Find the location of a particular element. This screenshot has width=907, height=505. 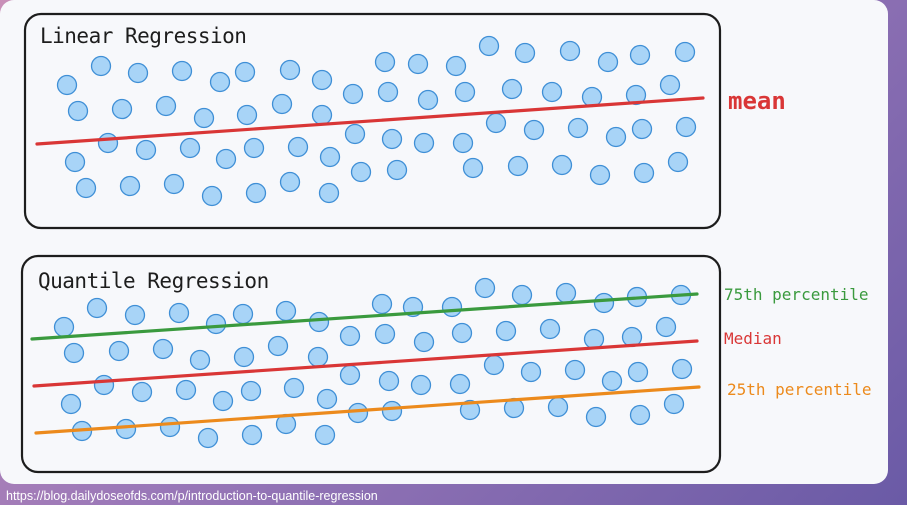

linear-regression-title: Linear Regression is located at coordinates (143, 36).